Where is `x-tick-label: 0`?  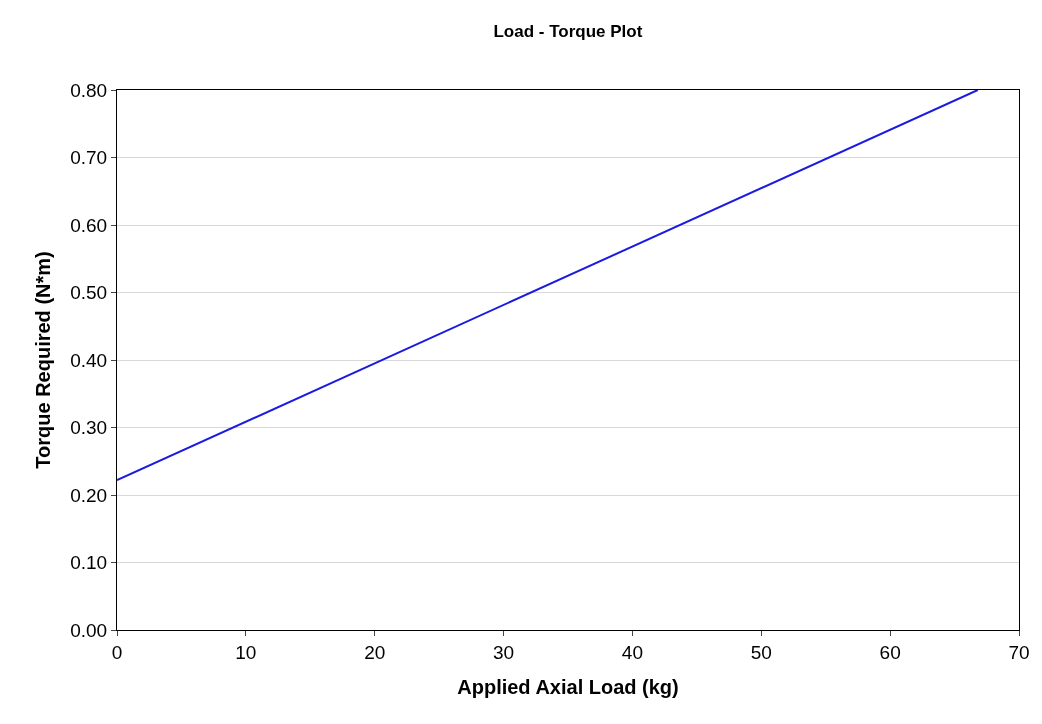
x-tick-label: 0 is located at coordinates (117, 652).